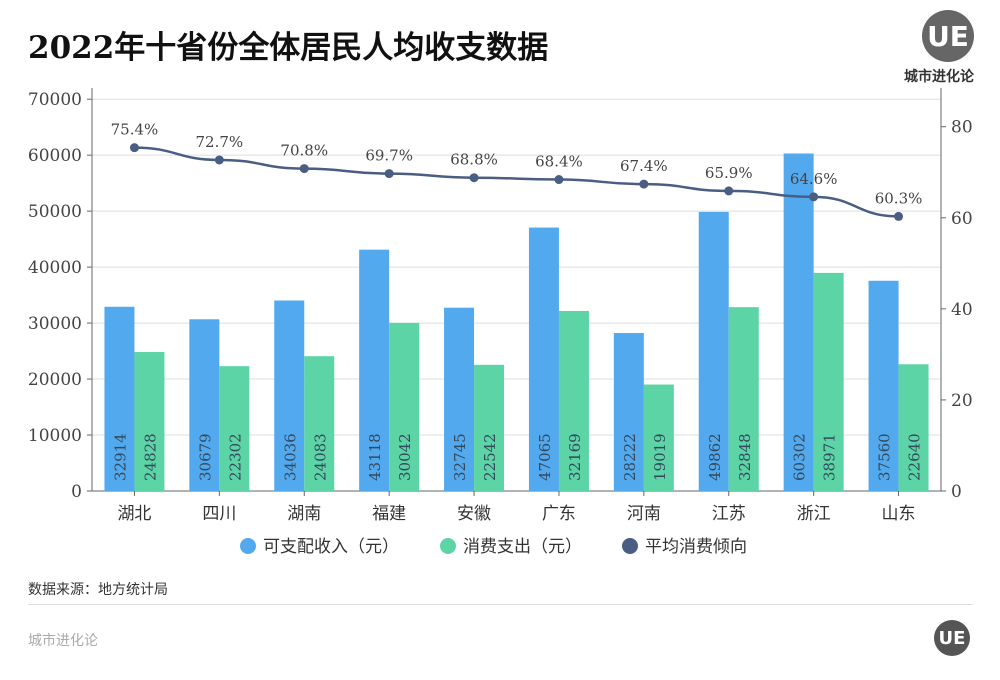 This screenshot has width=1000, height=680. What do you see at coordinates (575, 457) in the screenshot?
I see `spending-bar-label: 32169` at bounding box center [575, 457].